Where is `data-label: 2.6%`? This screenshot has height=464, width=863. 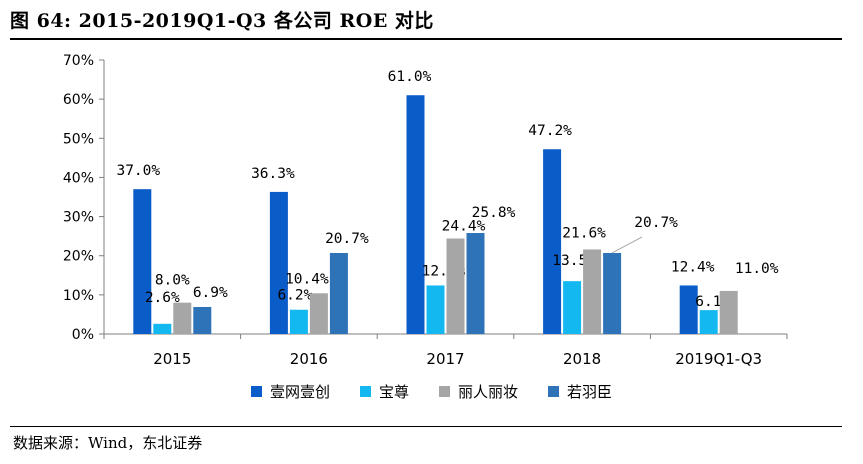 data-label: 2.6% is located at coordinates (162, 298).